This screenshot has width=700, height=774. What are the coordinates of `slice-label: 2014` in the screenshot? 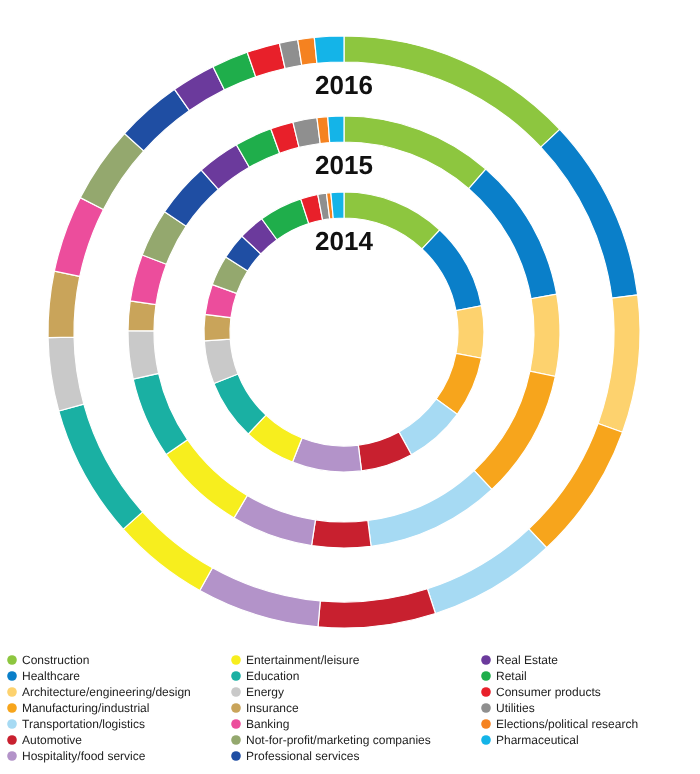 It's located at (345, 241).